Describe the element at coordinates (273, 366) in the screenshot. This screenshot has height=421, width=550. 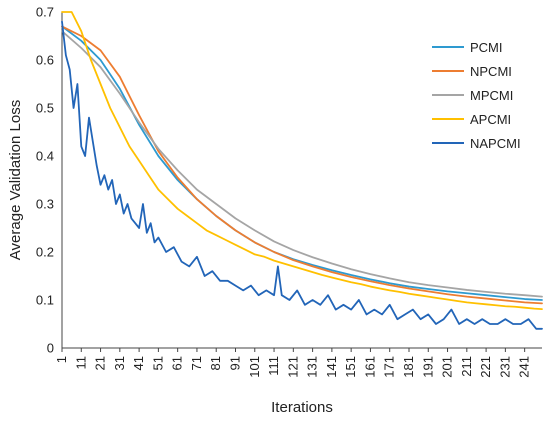
I see `x-tick-label: 111` at that location.